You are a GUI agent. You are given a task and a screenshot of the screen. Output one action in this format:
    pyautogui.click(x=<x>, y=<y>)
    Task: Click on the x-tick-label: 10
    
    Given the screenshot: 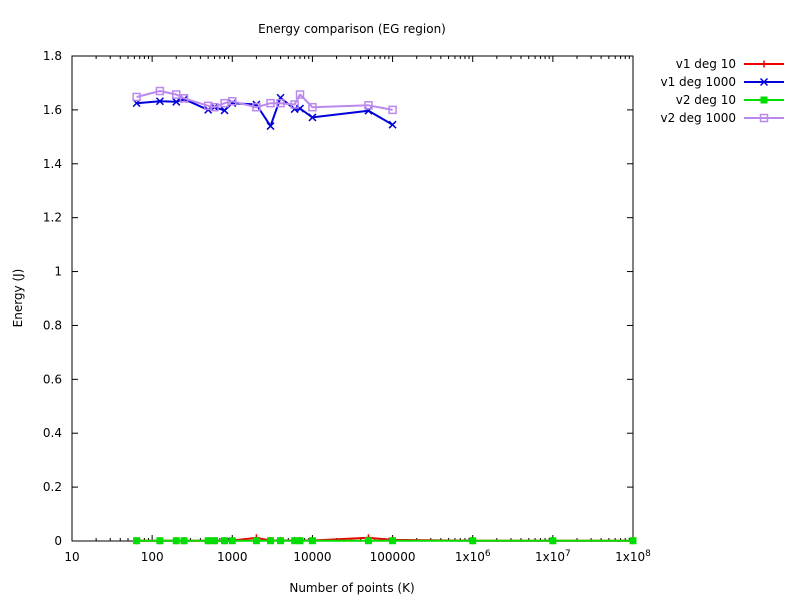 What is the action you would take?
    pyautogui.click(x=71, y=557)
    